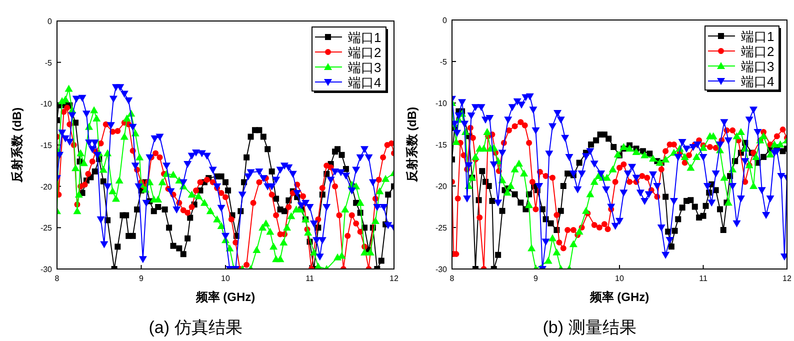  What do you see at coordinates (589, 327) in the screenshot?
I see `text: (b) 测量结果` at bounding box center [589, 327].